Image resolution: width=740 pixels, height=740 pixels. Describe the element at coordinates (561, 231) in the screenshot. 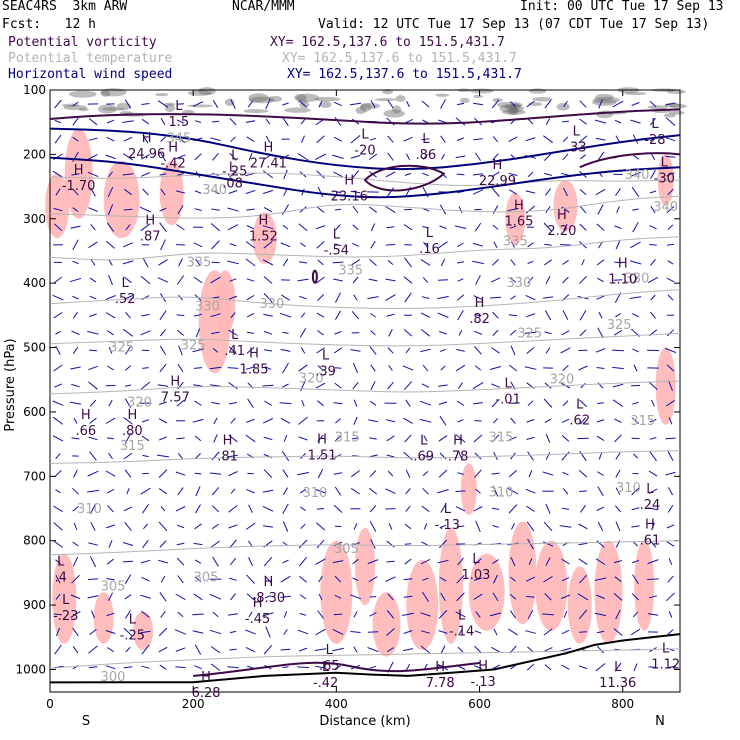

I see `pv-extremum-value: 2.20` at that location.